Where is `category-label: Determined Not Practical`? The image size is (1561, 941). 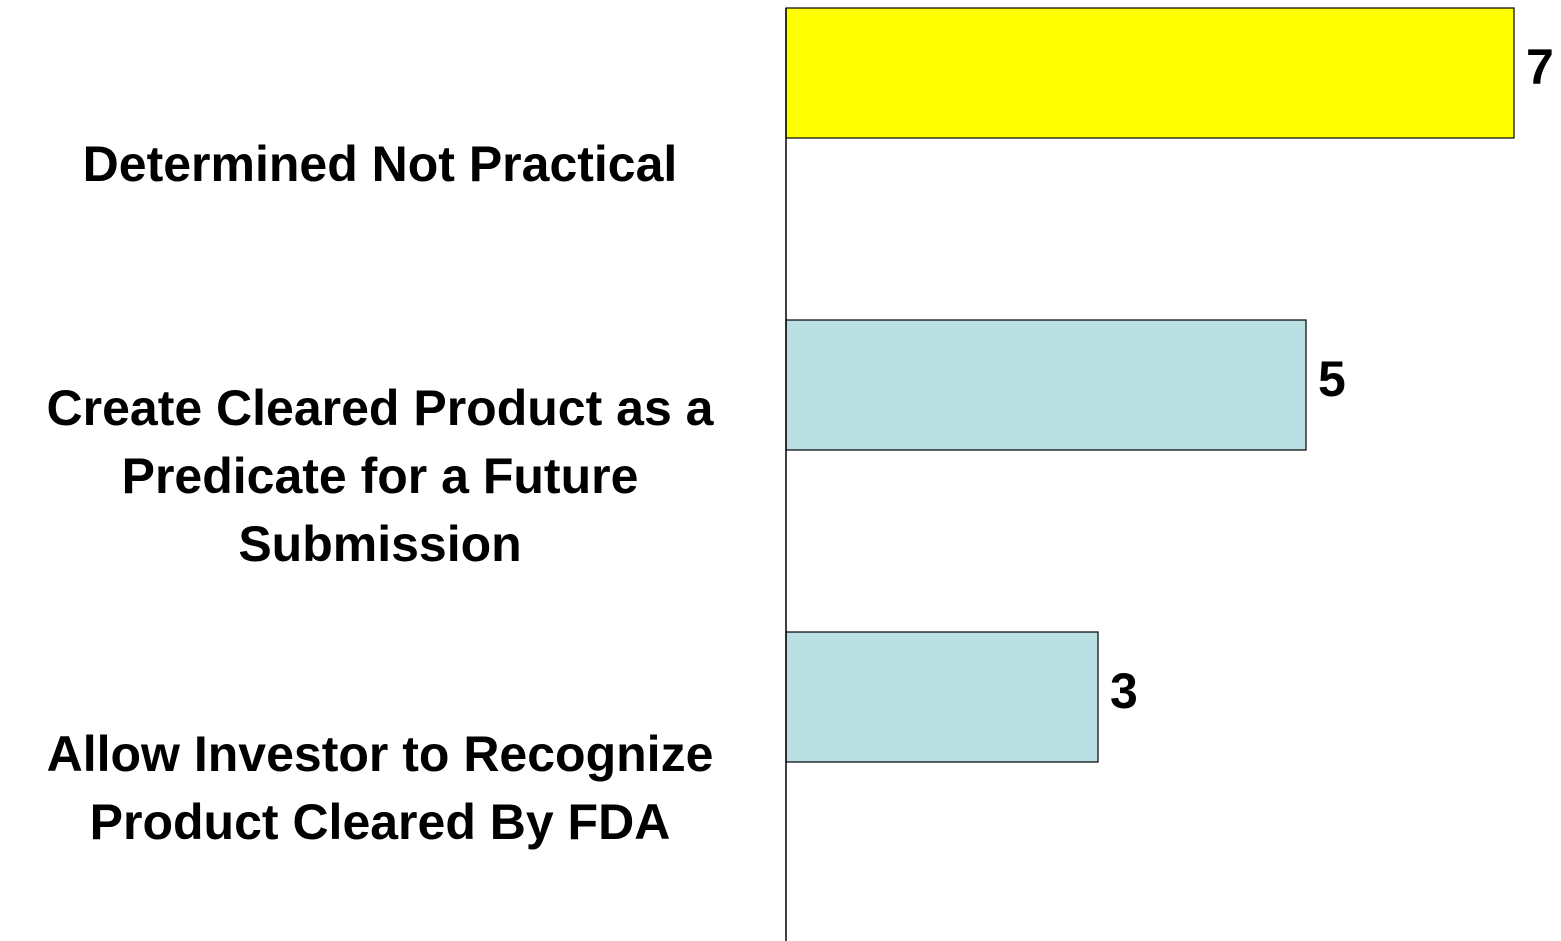 category-label: Determined Not Practical is located at coordinates (380, 164).